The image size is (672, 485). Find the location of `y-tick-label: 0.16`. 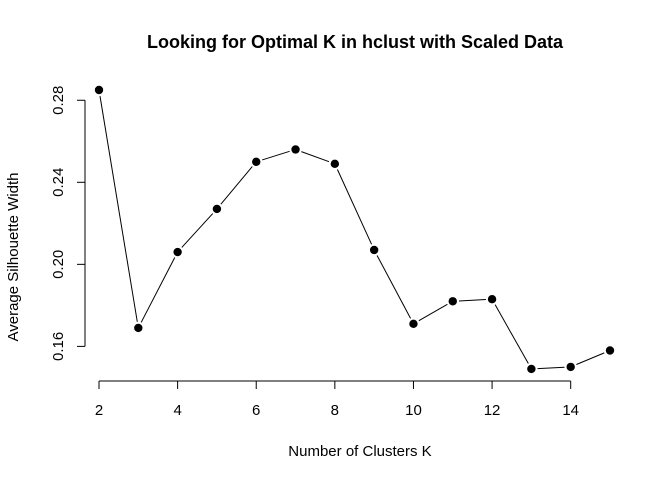

y-tick-label: 0.16 is located at coordinates (58, 346).